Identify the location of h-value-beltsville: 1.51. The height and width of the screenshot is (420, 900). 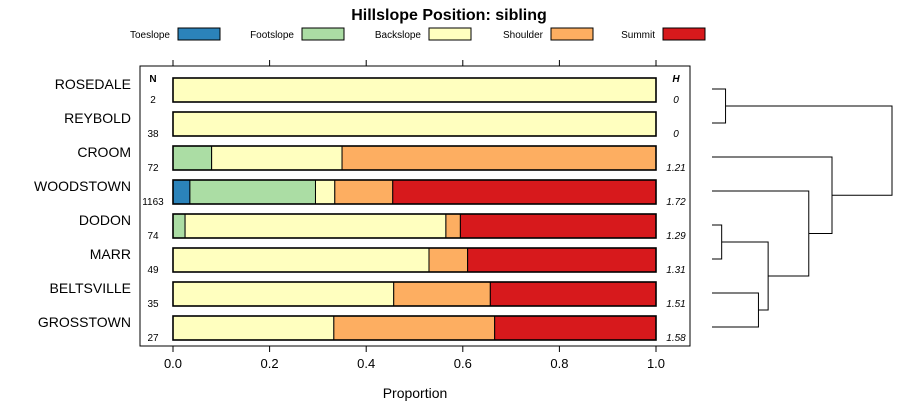
(675, 304).